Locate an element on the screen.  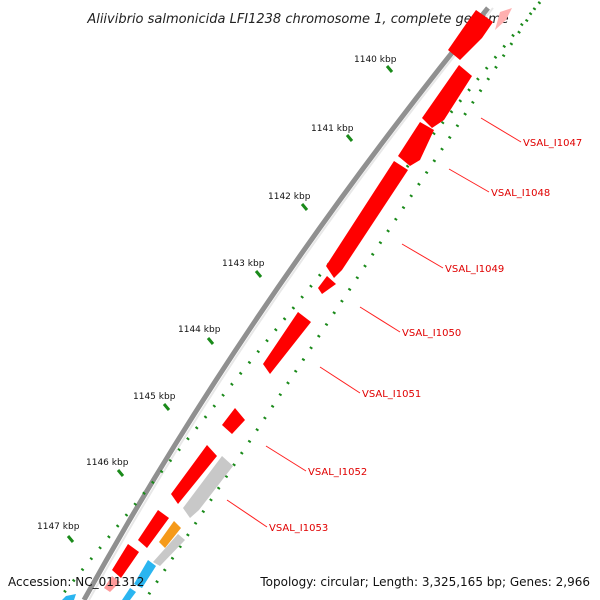
gene-arrow-vsal-i1049 is located at coordinates (416, 144).